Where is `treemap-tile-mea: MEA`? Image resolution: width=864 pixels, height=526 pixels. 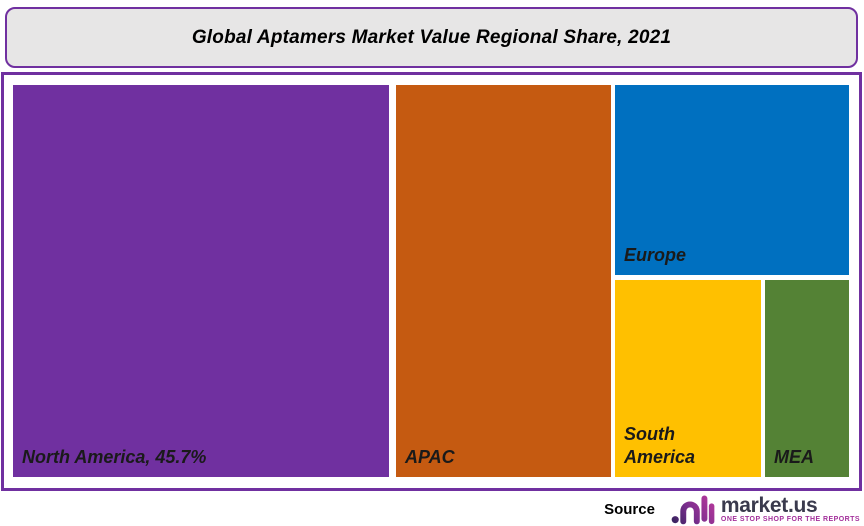 treemap-tile-mea: MEA is located at coordinates (807, 378).